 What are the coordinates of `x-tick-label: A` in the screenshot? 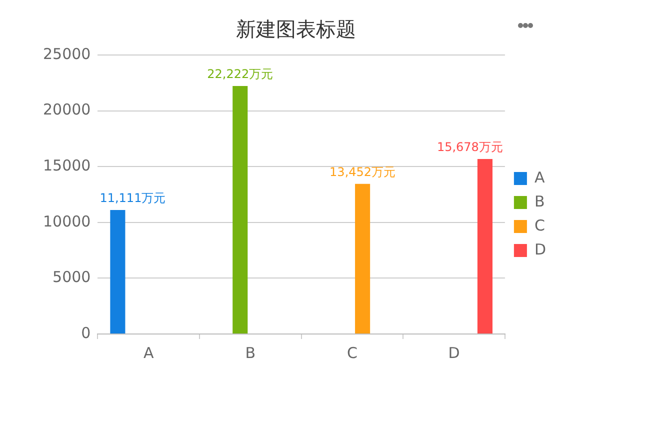 It's located at (148, 353).